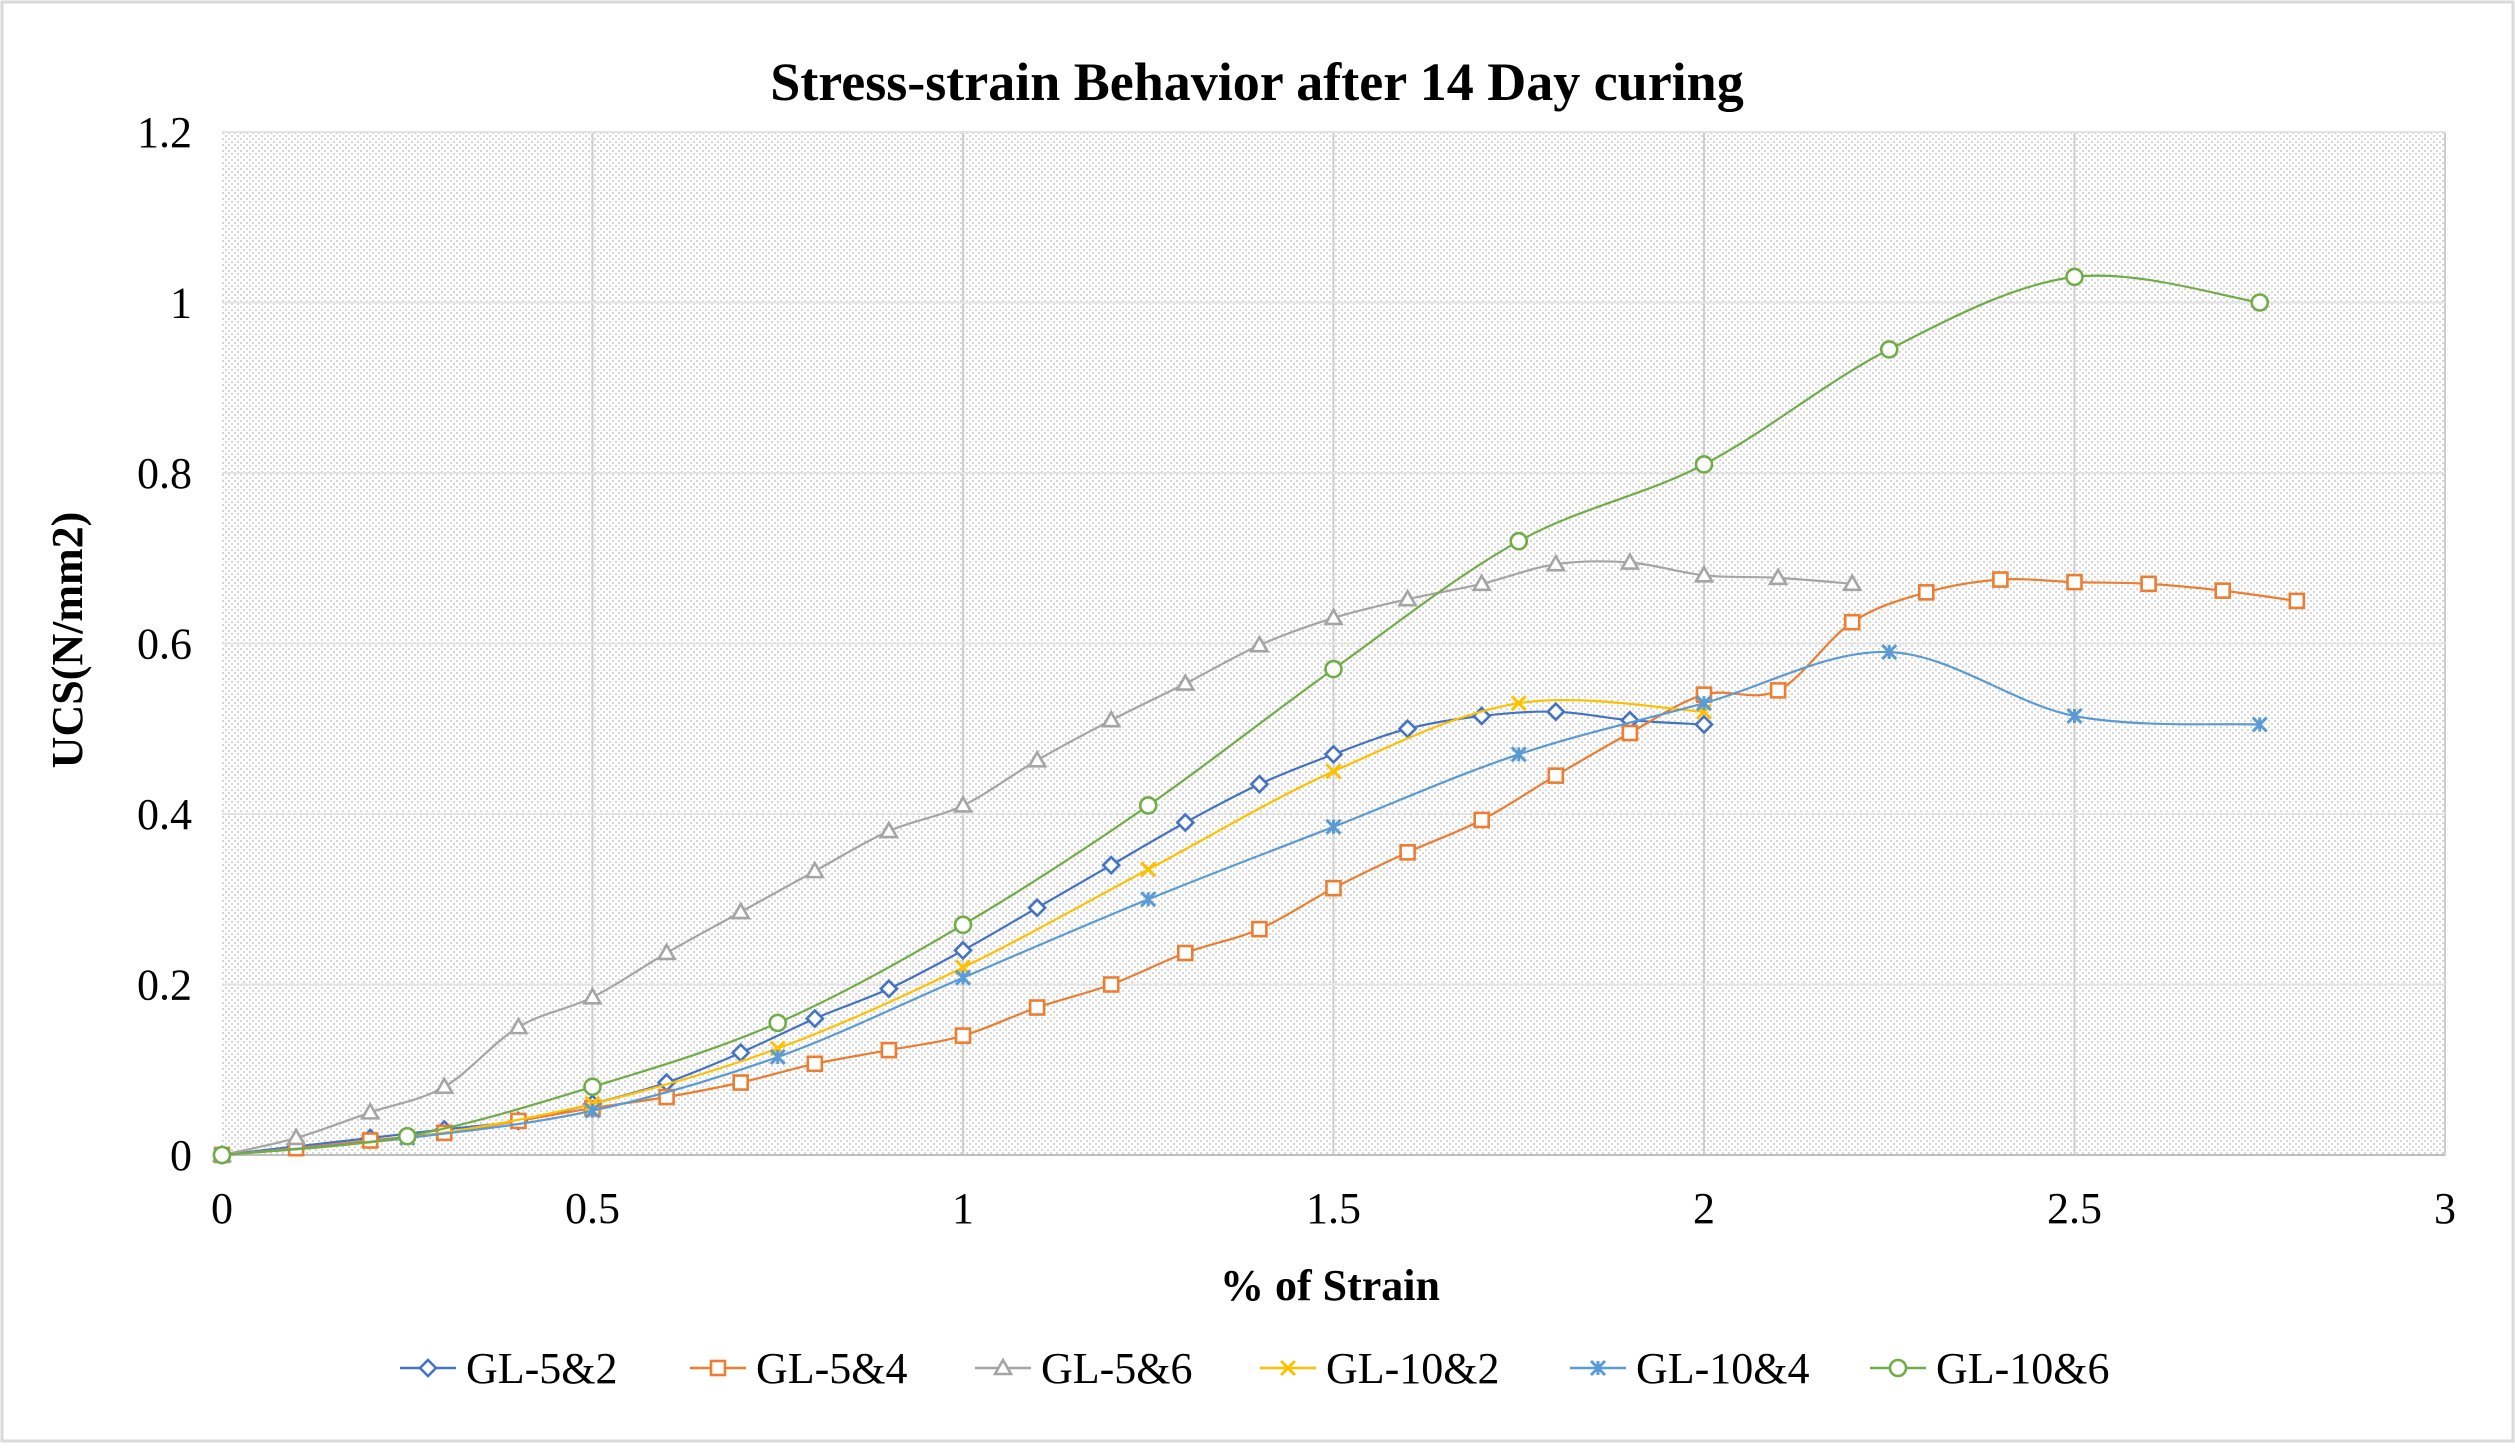 The height and width of the screenshot is (1448, 2515). What do you see at coordinates (164, 985) in the screenshot?
I see `y-tick-label: 0.2` at bounding box center [164, 985].